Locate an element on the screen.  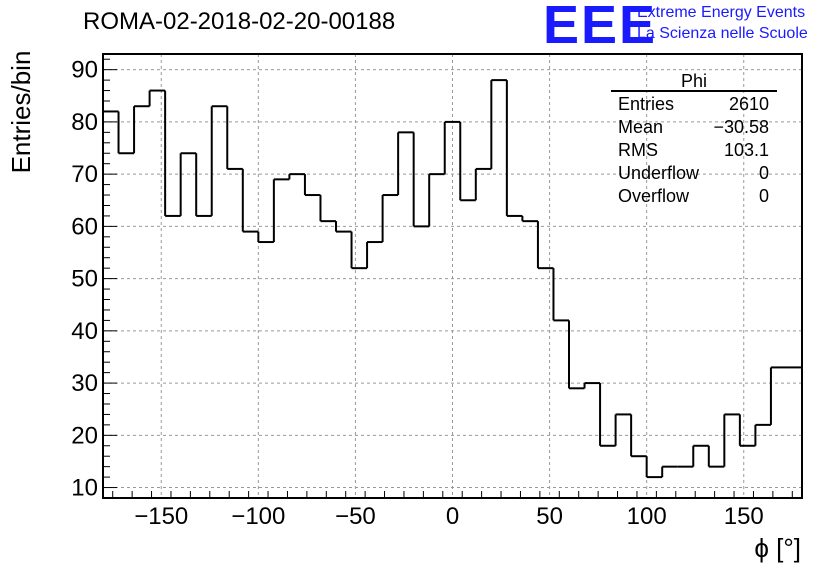
y-tick-labels: 10 20 30 40 50 60 70 80 90 is located at coordinates (84, 279).